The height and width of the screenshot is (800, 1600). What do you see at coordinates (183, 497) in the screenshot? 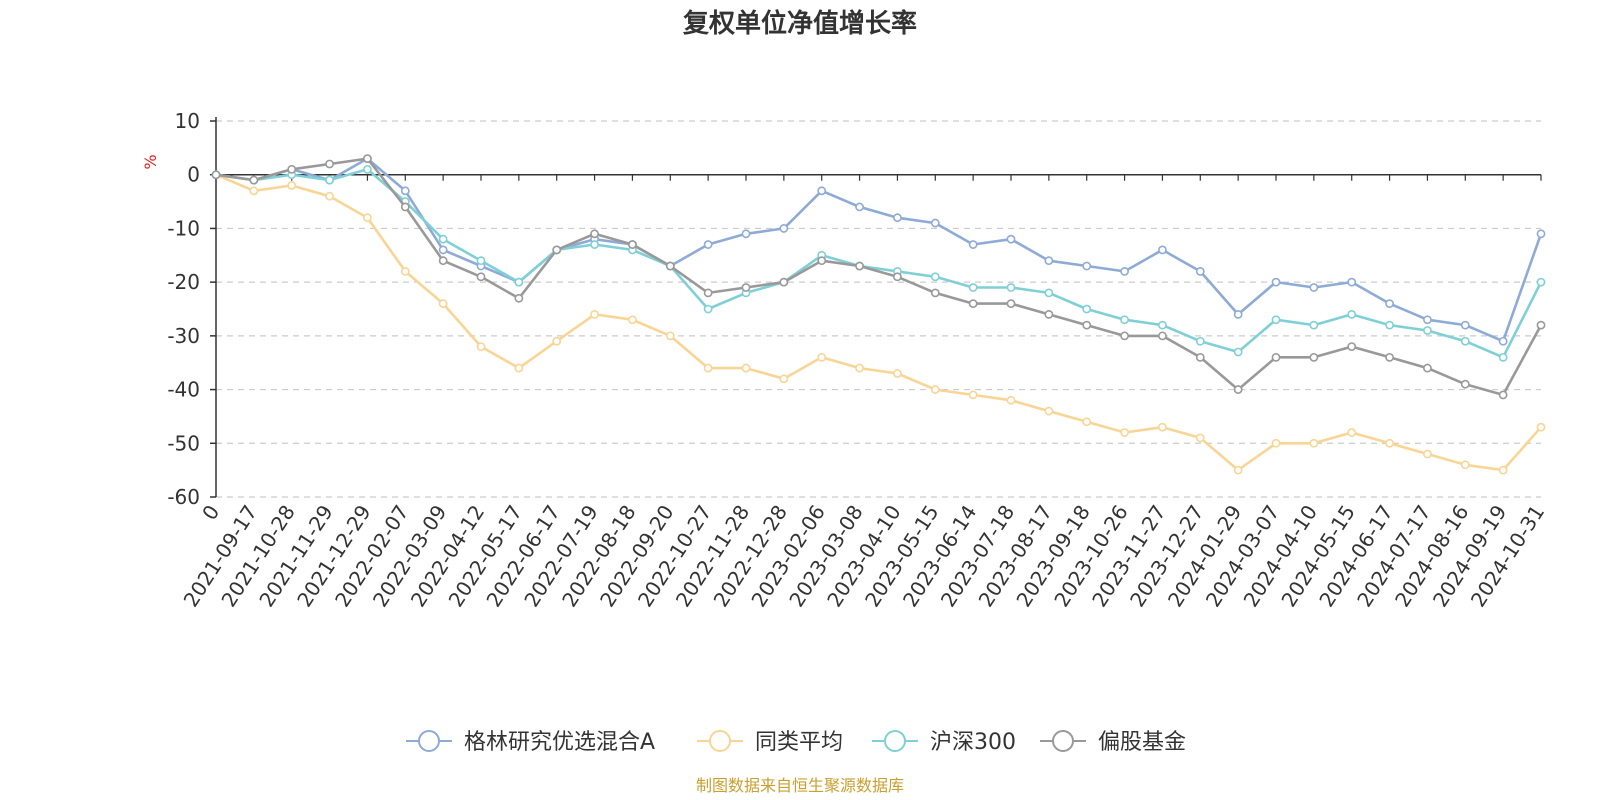
I see `y-tick-label: -60` at bounding box center [183, 497].